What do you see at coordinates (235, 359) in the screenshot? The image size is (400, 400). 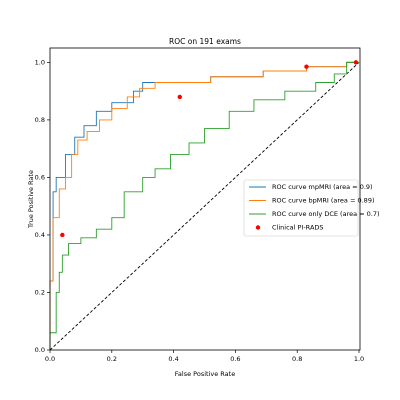 I see `x-tick-label: 0.6` at bounding box center [235, 359].